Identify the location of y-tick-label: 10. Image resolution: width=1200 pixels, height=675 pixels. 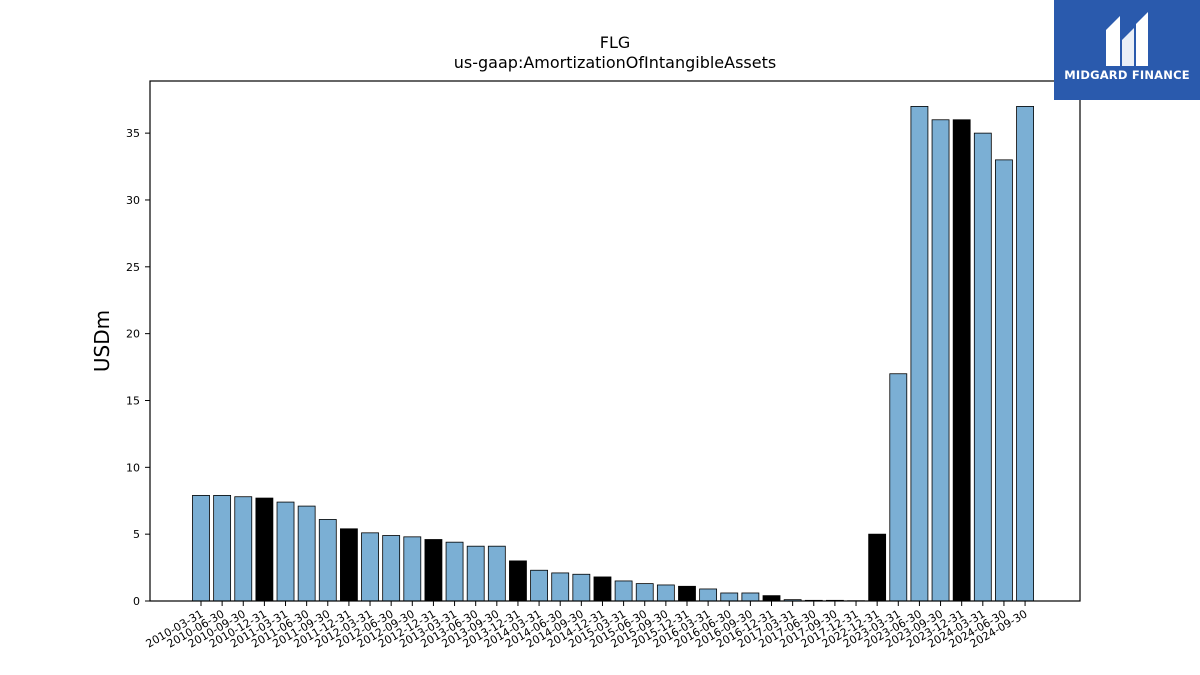
(133, 467).